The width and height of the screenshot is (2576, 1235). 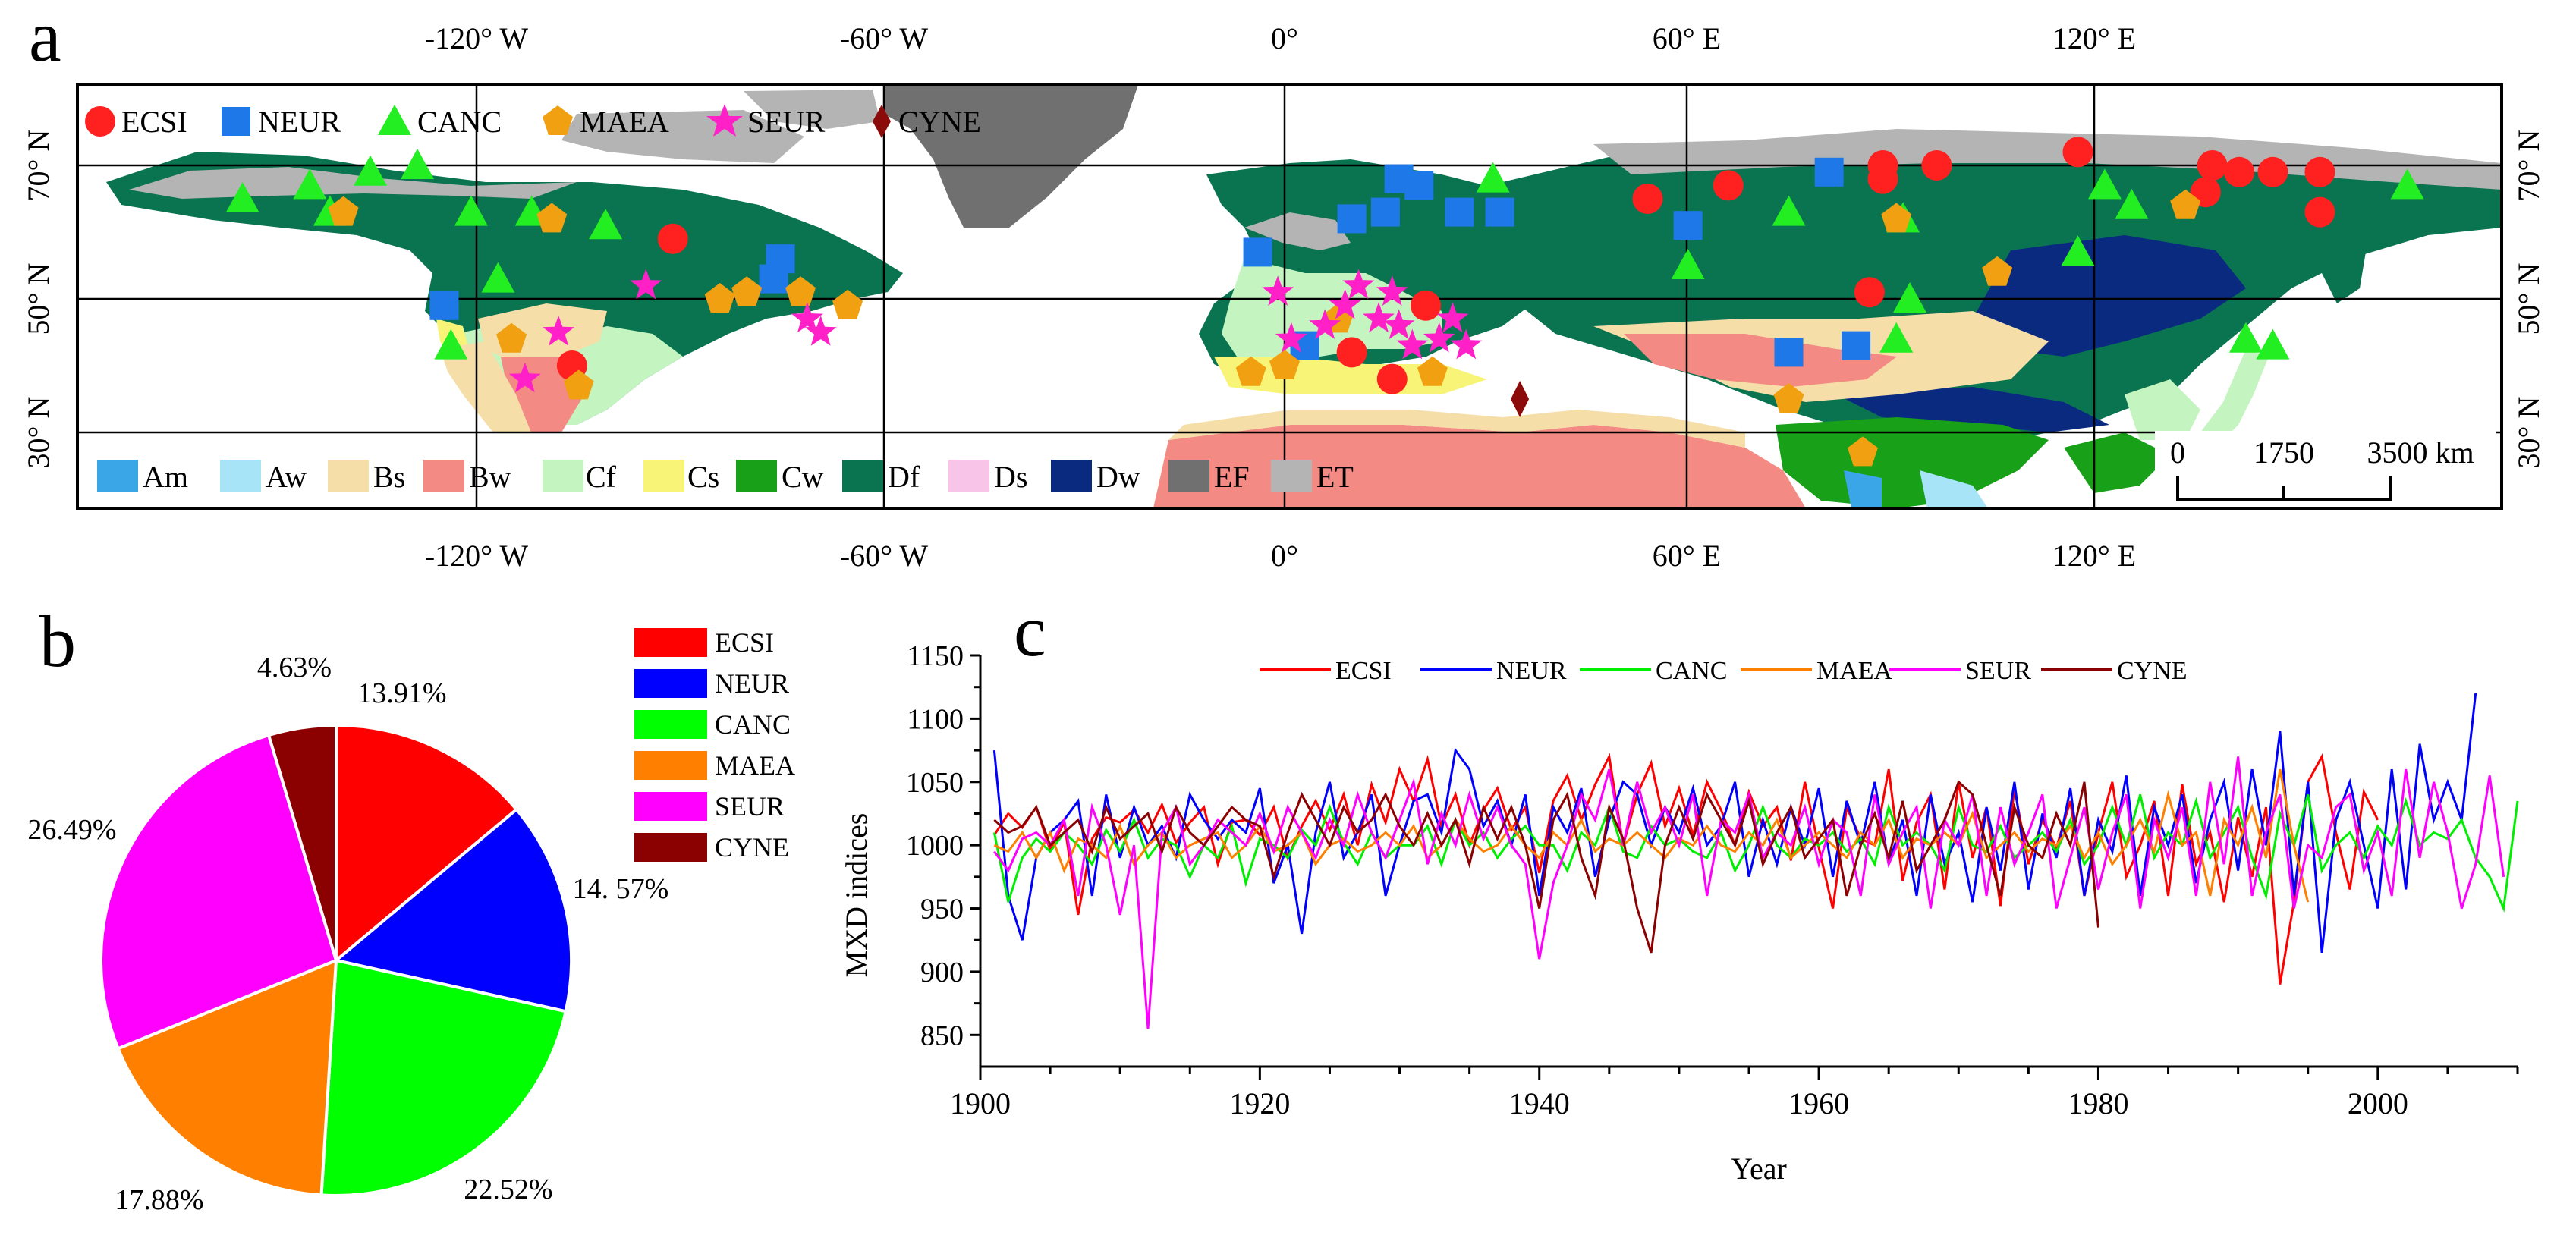 What do you see at coordinates (2529, 433) in the screenshot?
I see `lat-label-right: 30° N` at bounding box center [2529, 433].